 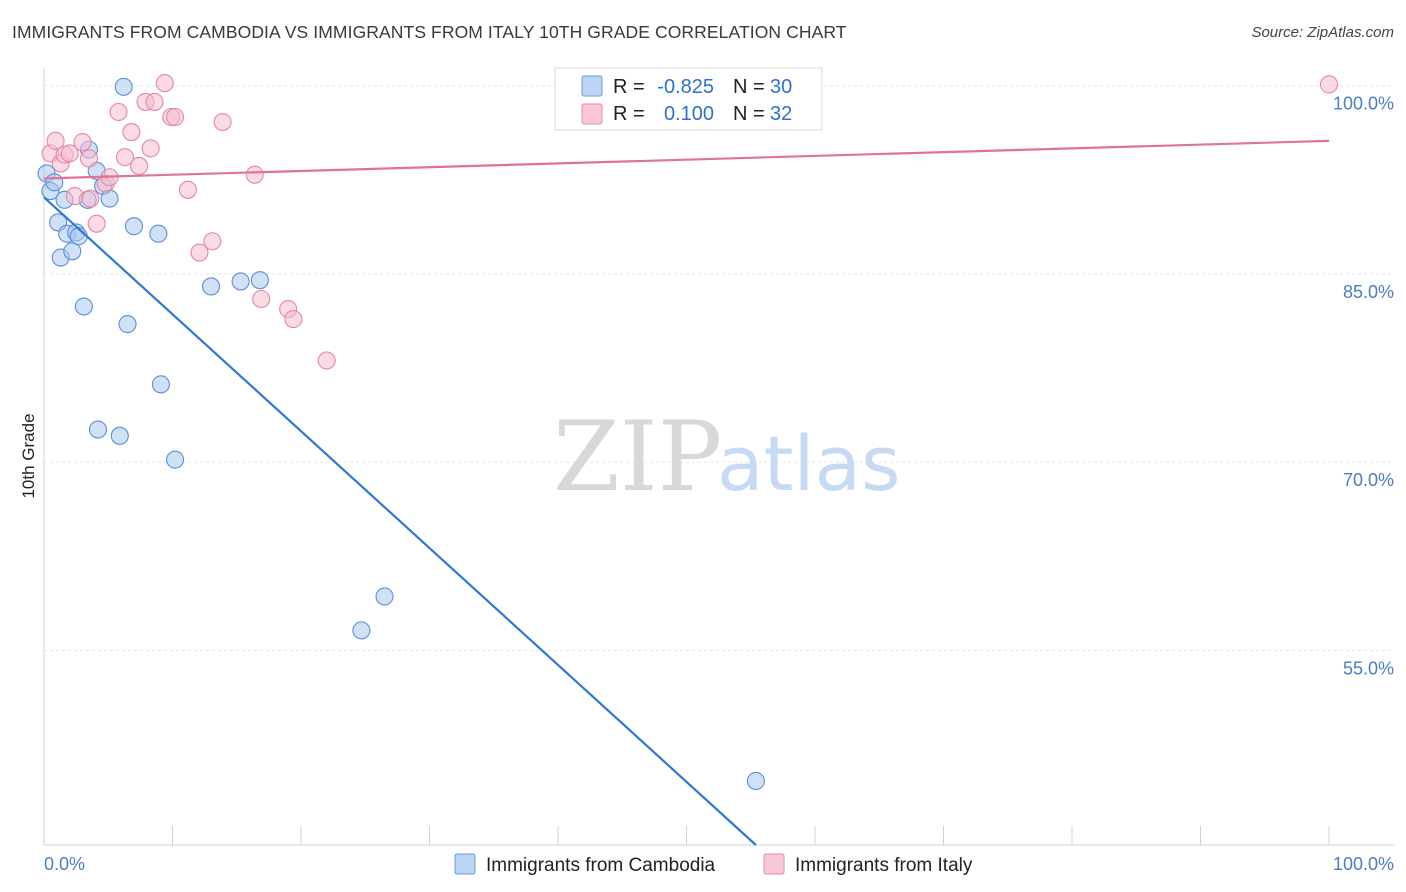 I want to click on legend-n-value-cambodia: 30, so click(x=781, y=87).